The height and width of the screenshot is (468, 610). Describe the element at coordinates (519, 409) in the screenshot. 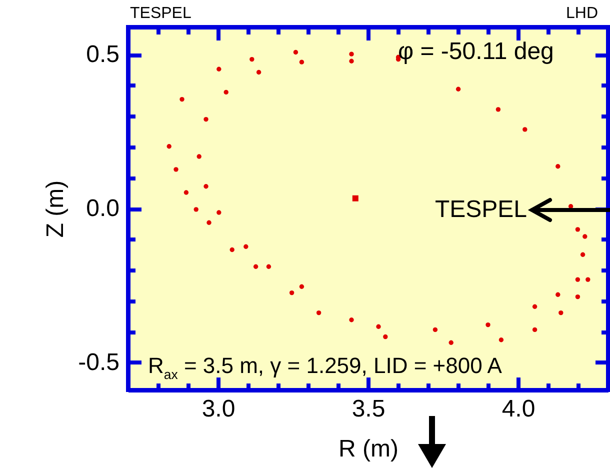

I see `x-tick-label: 4.0` at that location.